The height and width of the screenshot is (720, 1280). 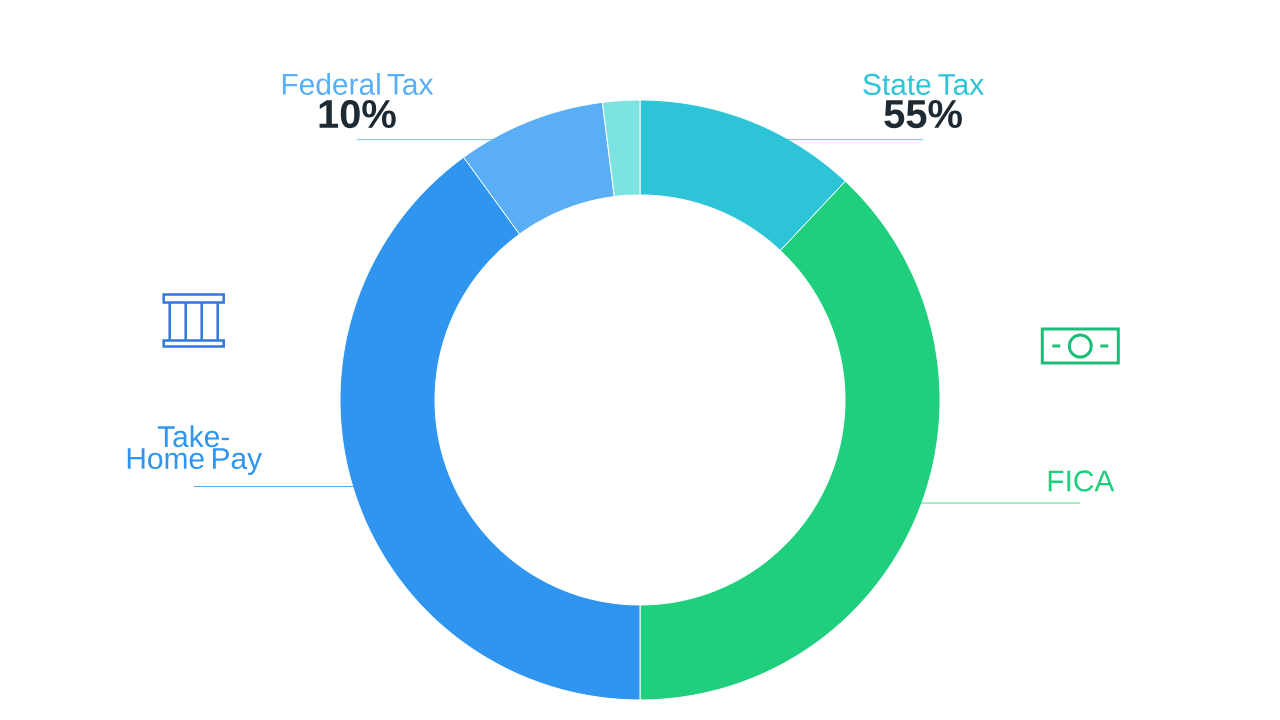 I want to click on slice-label: Take-Home Pay, so click(x=194, y=450).